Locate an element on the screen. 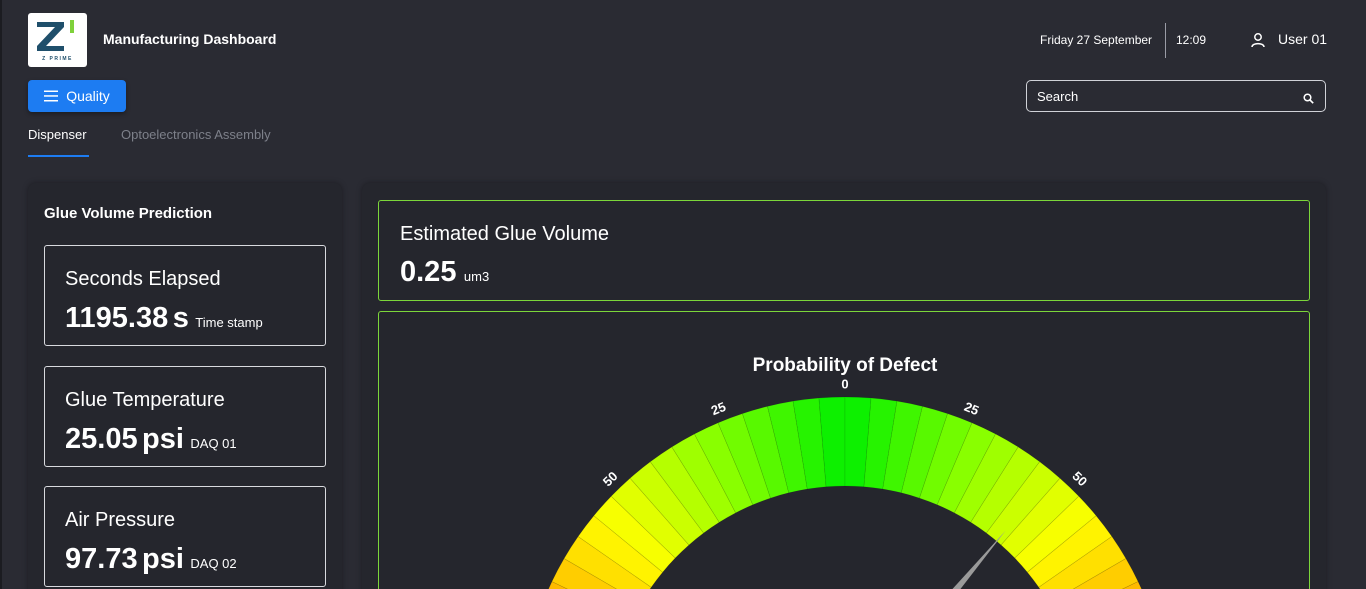 The height and width of the screenshot is (589, 1366). estimate-value-row: 0.25 um3 is located at coordinates (444, 272).